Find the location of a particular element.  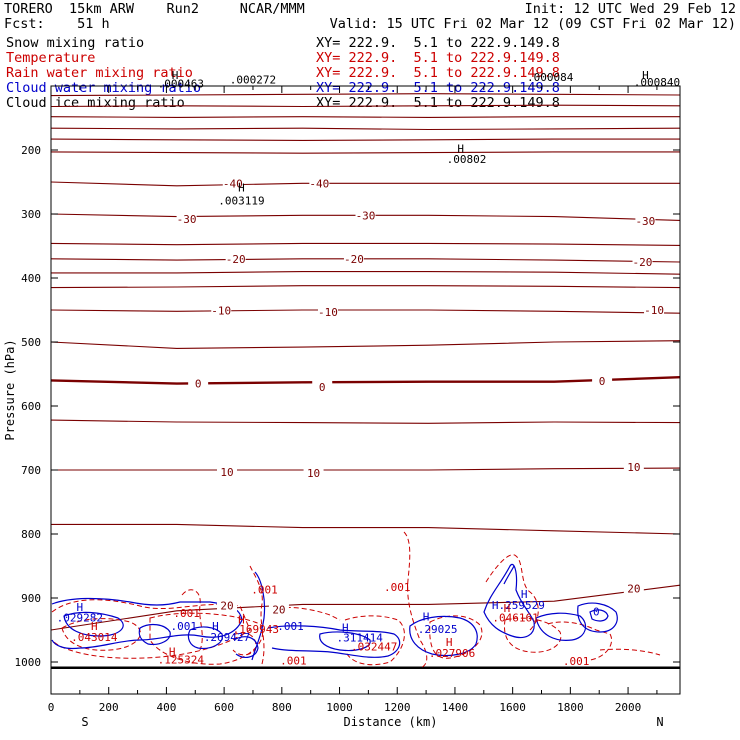

y-tick-label: 700 is located at coordinates (31, 470).